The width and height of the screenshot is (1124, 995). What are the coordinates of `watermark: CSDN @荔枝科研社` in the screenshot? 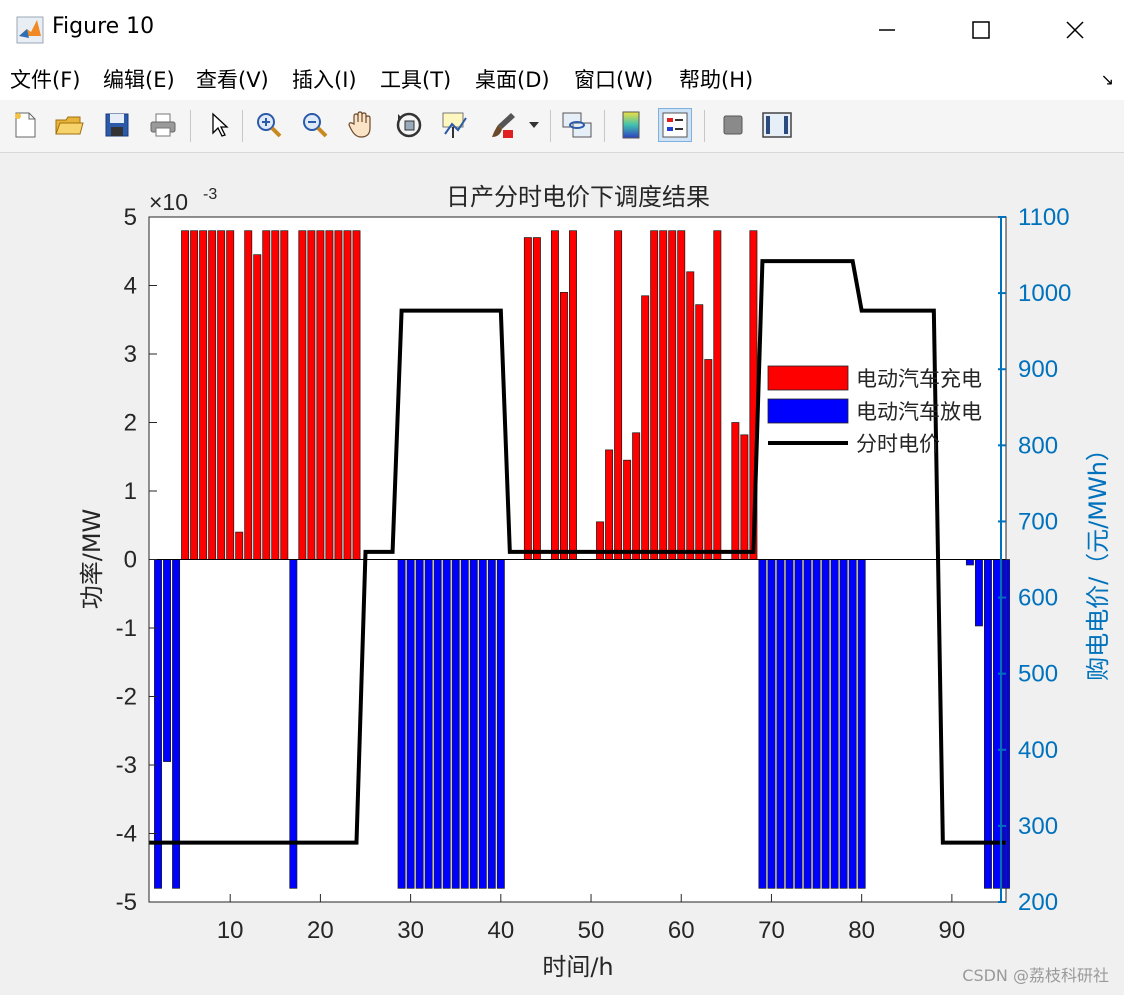 It's located at (1035, 975).